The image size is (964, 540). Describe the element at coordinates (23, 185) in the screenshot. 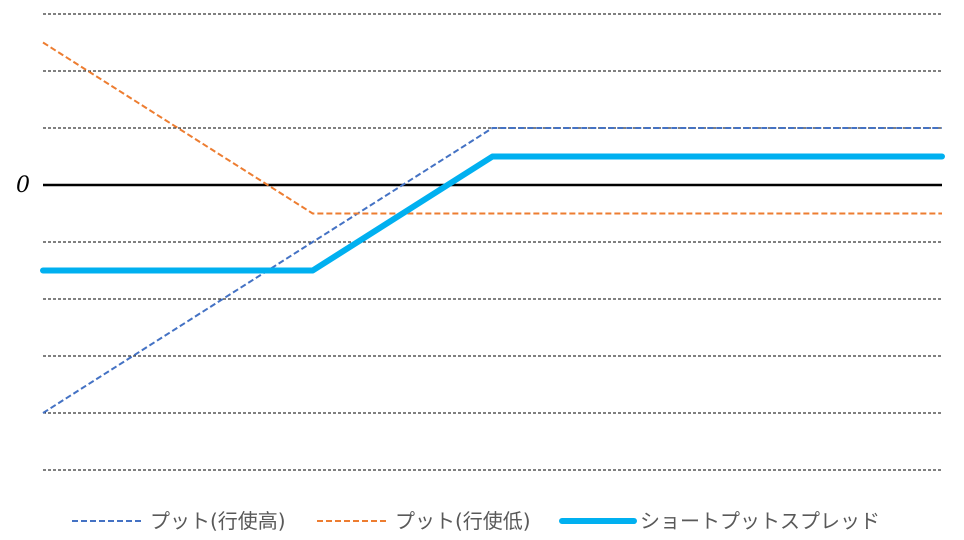

I see `zero-tick-label: 0` at that location.